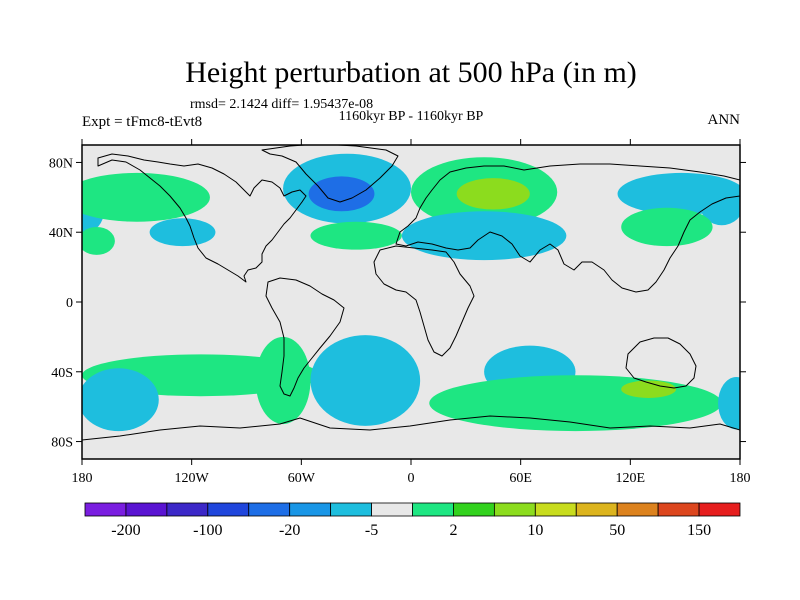 The height and width of the screenshot is (600, 800). I want to click on y-tick-label-1: 40N, so click(61, 233).